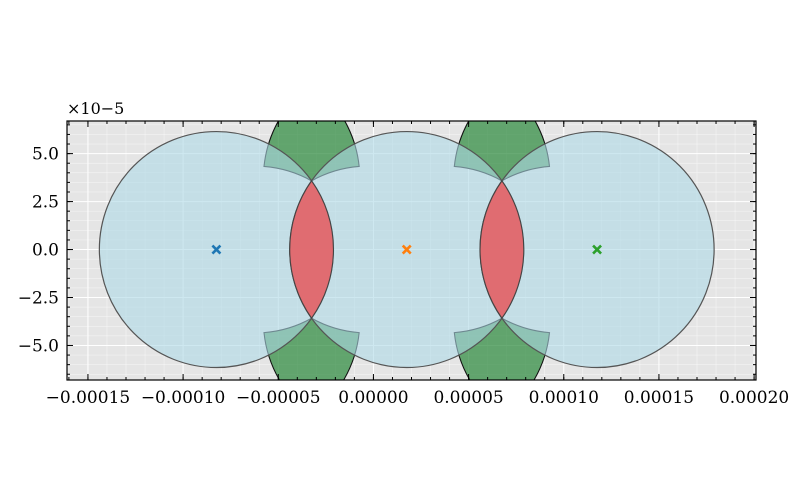 This screenshot has width=800, height=500. What do you see at coordinates (38, 346) in the screenshot?
I see `y-tick-label: −5.0` at bounding box center [38, 346].